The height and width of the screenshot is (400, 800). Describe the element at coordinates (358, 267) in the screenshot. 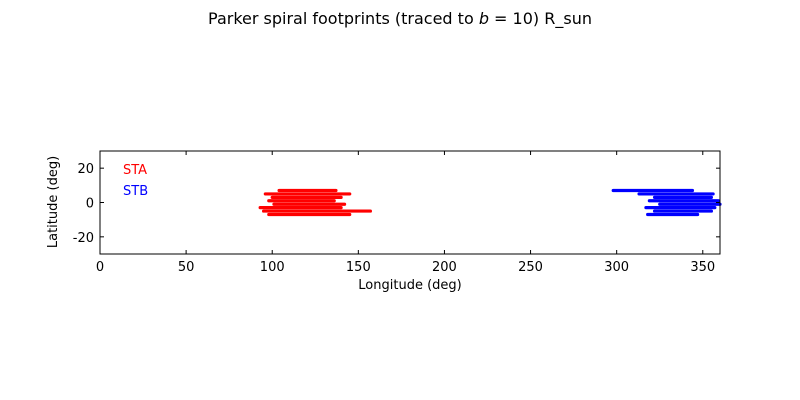

I see `x-tick-label: 150` at that location.